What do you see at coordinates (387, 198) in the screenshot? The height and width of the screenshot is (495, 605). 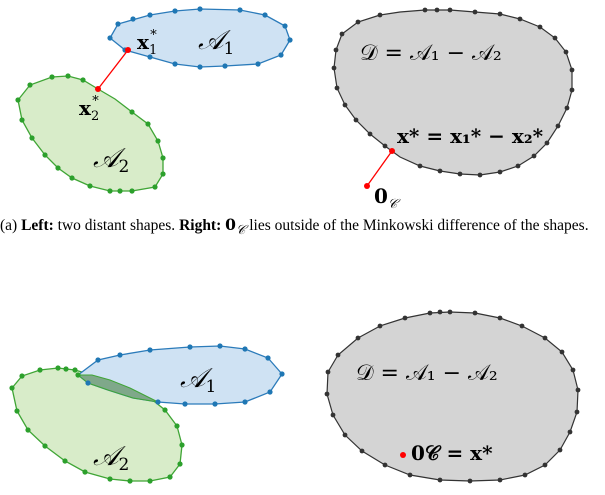 I see `origin-label: 0𝒞` at bounding box center [387, 198].